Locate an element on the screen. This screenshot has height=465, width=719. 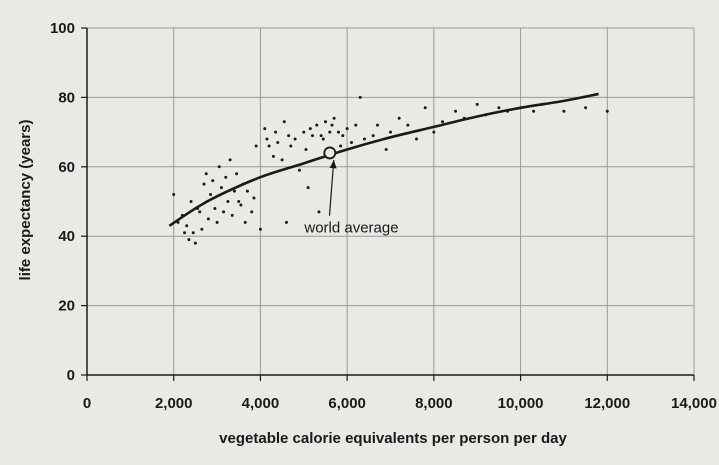
y-tick-label: 60 is located at coordinates (66, 167).